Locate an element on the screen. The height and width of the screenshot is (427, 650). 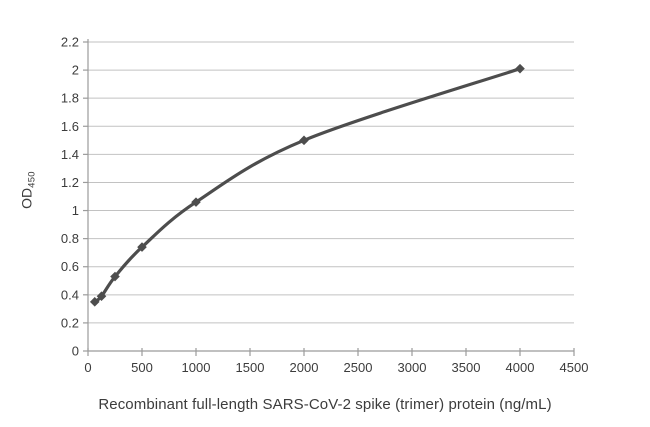
y-tick-label: 0 is located at coordinates (75, 351).